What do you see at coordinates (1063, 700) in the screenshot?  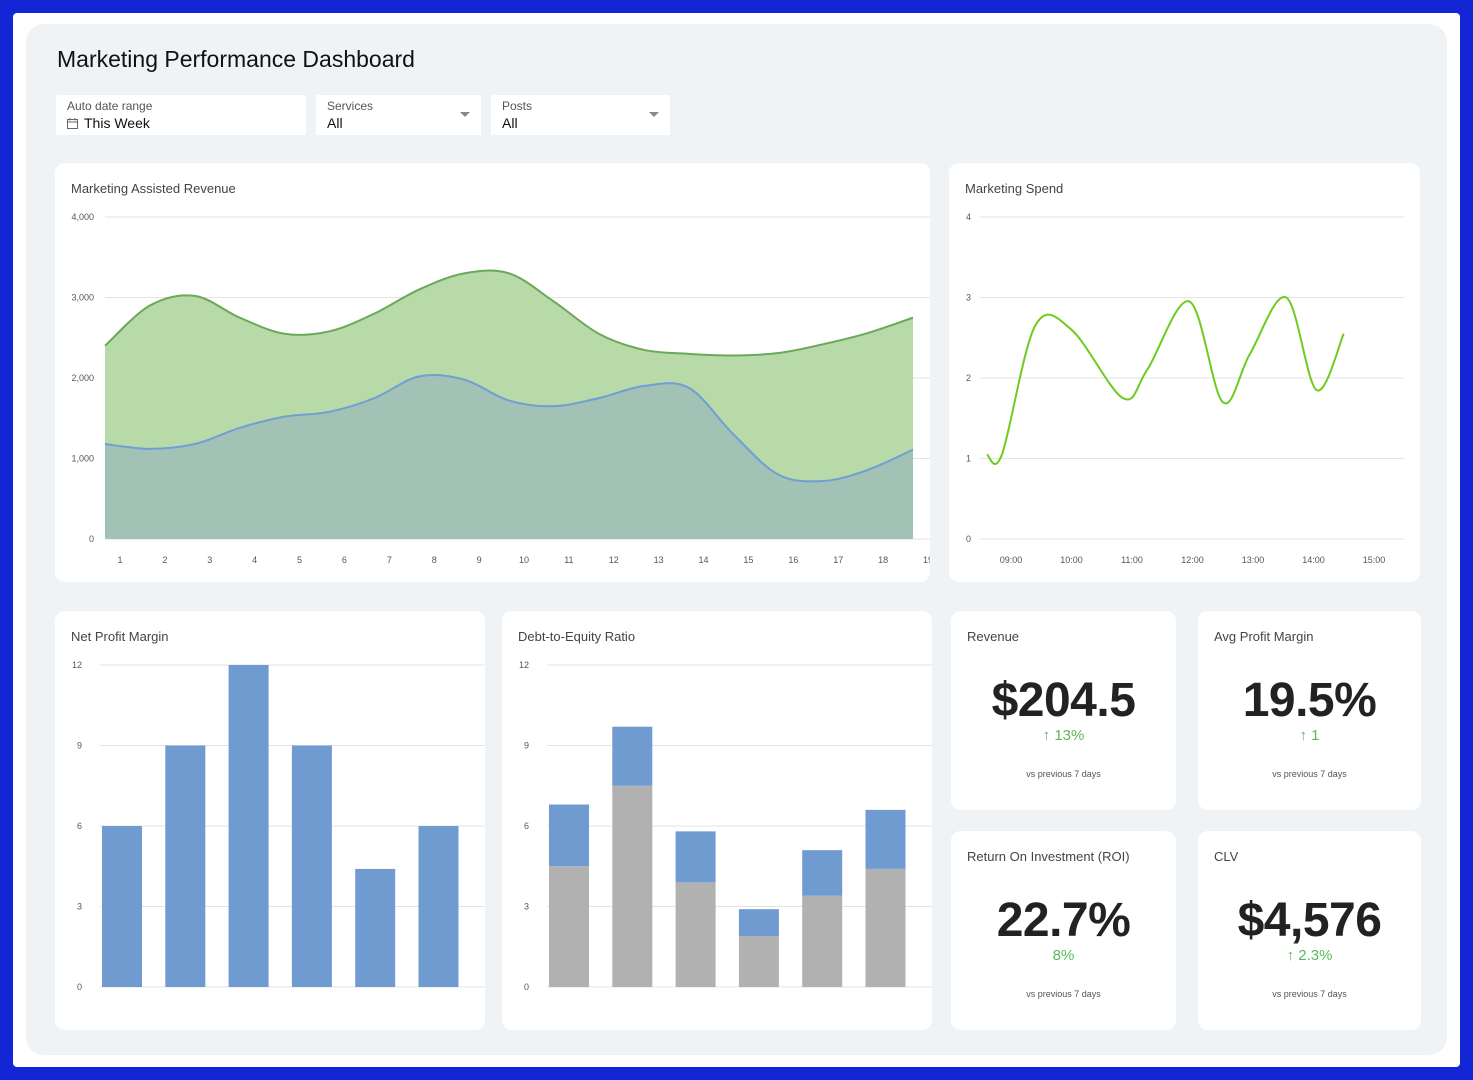 I see `kpi-value: $204.5` at bounding box center [1063, 700].